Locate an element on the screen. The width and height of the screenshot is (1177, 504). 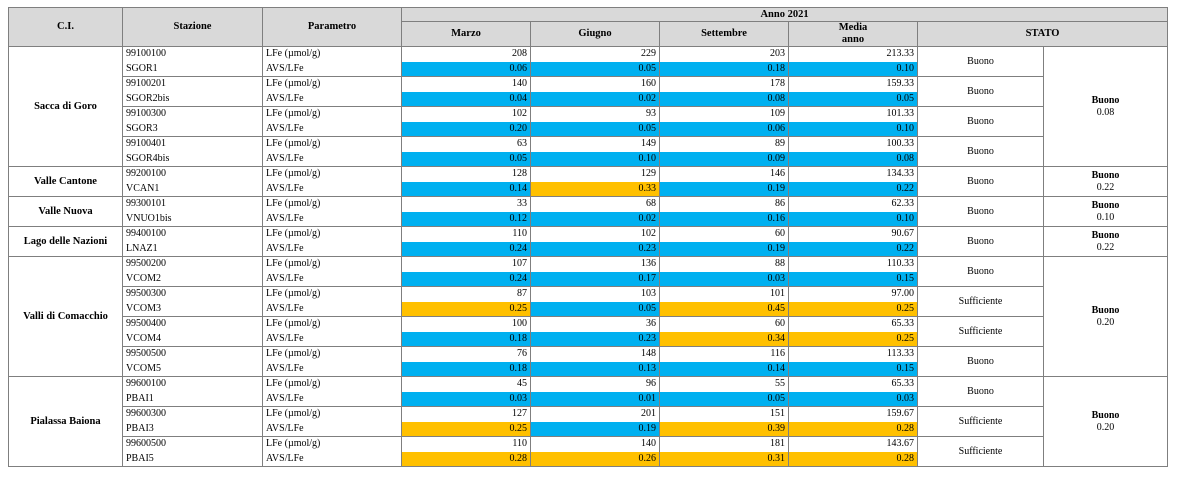
station-sigla: VCAN1 is located at coordinates (192, 189).